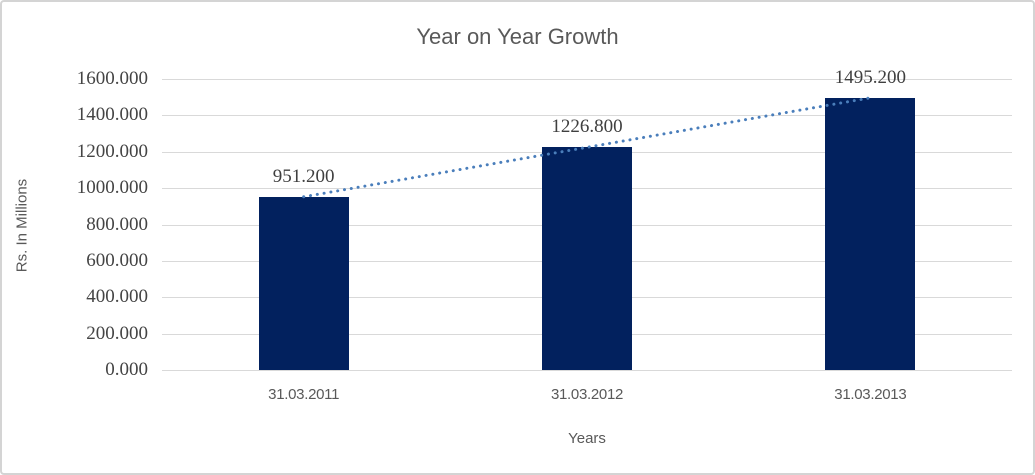  What do you see at coordinates (587, 79) in the screenshot?
I see `gridline` at bounding box center [587, 79].